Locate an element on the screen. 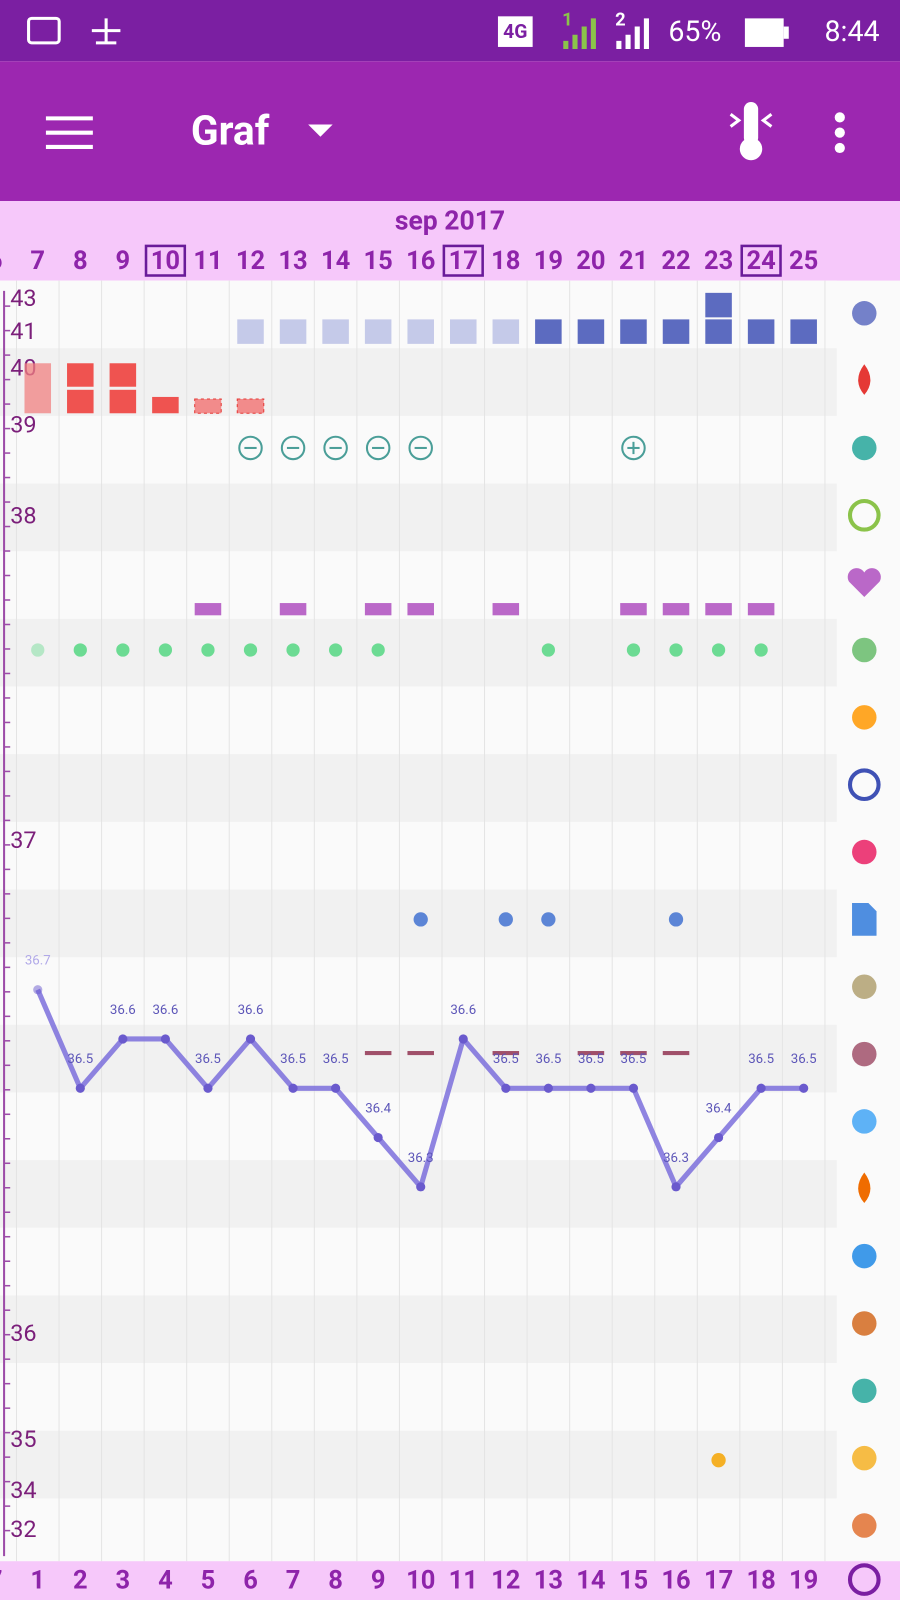  temperature-label: 36.6 is located at coordinates (123, 1010).